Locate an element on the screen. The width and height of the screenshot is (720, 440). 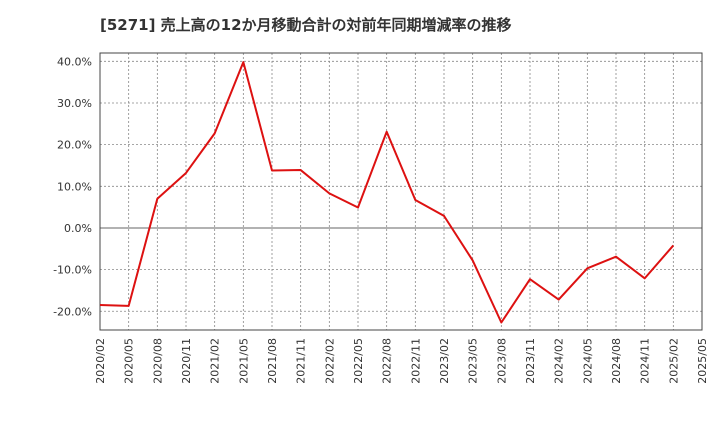
chart-title: [5271] 売上高の12か月移動合計の対前年同期増減率の推移 is located at coordinates (306, 25).